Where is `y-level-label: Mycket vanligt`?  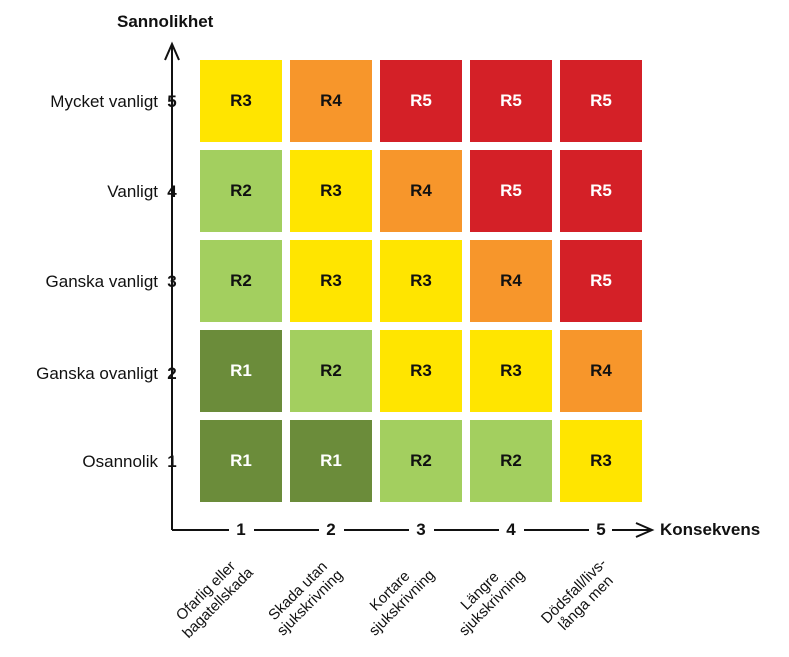
y-level-label: Mycket vanligt is located at coordinates (104, 101).